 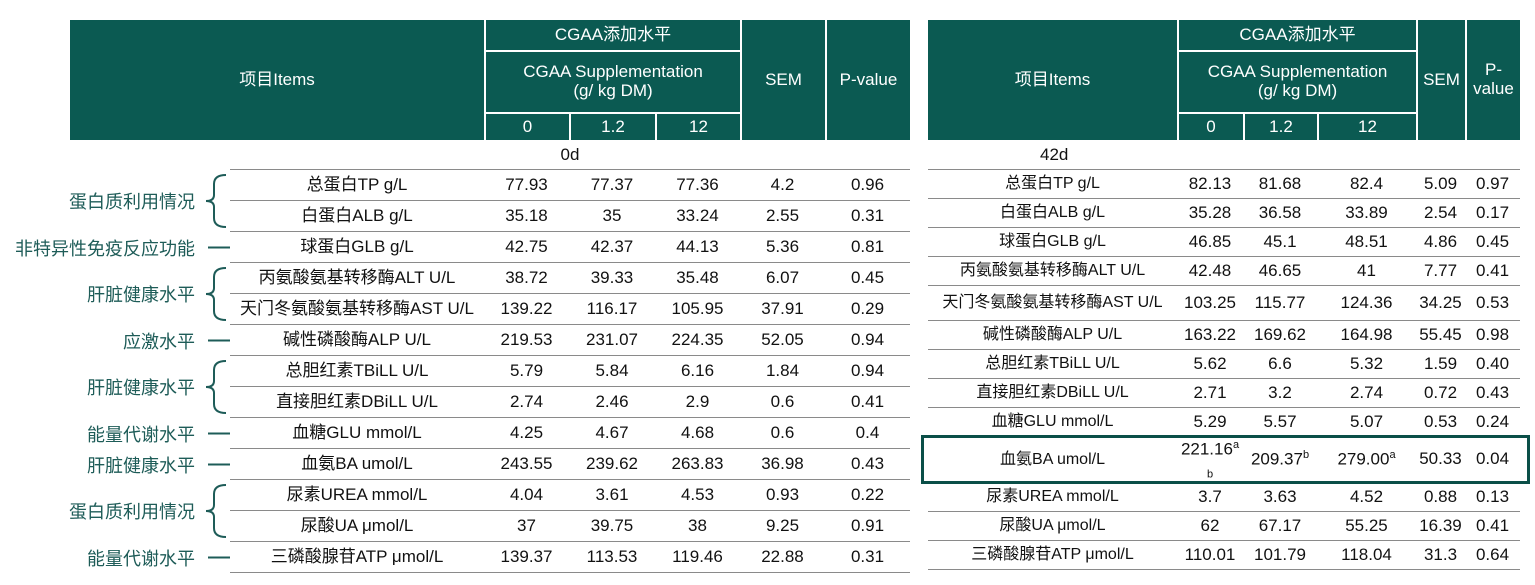 I want to click on header-items: 项目Items, so click(x=277, y=80).